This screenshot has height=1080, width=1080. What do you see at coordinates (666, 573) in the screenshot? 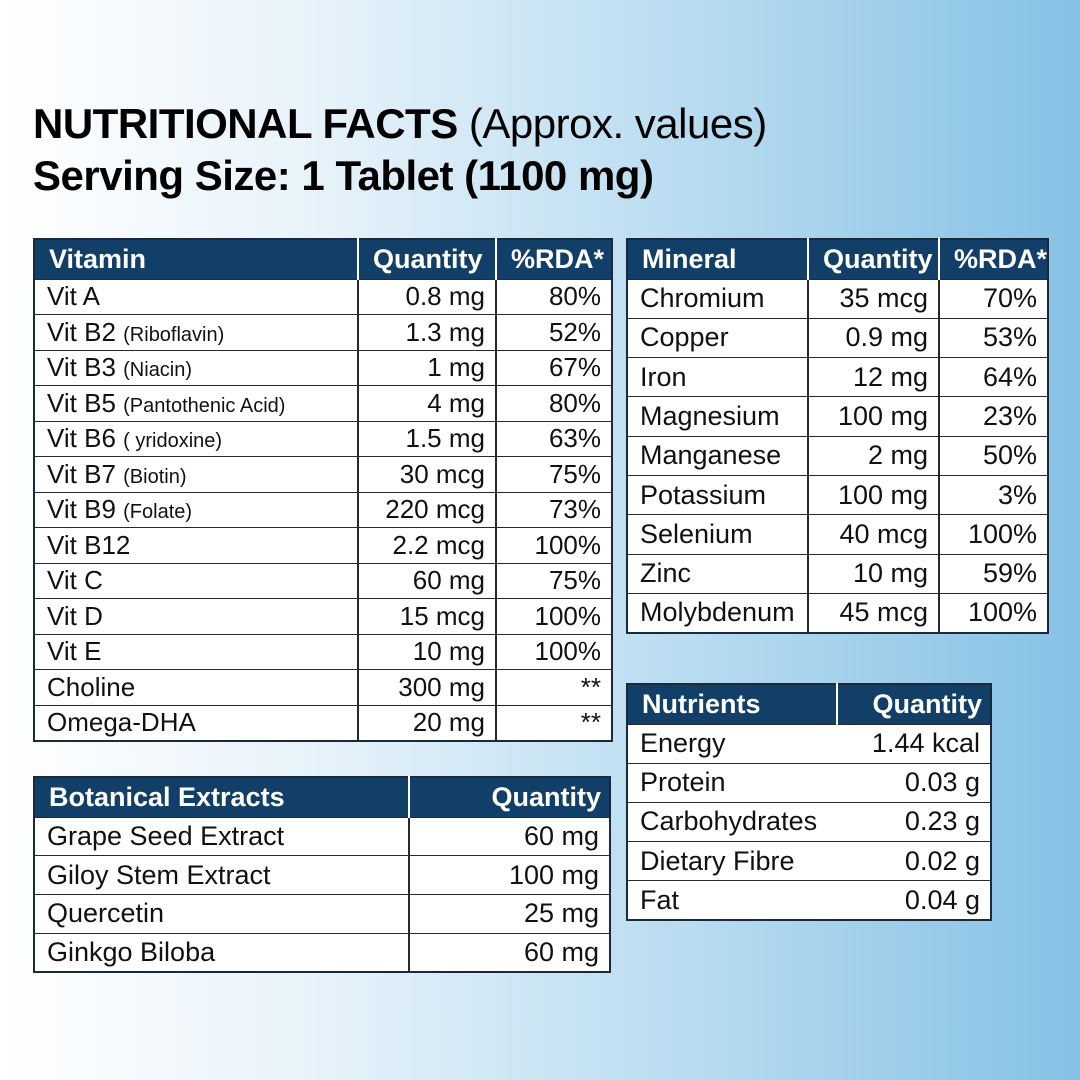
I see `name: Zinc` at bounding box center [666, 573].